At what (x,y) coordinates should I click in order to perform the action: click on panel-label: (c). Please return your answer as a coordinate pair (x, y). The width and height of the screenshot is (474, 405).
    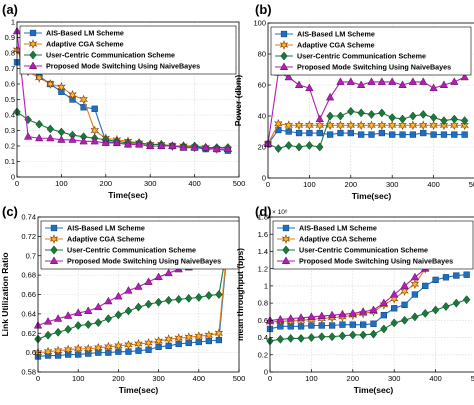
    Looking at the image, I should click on (10, 211).